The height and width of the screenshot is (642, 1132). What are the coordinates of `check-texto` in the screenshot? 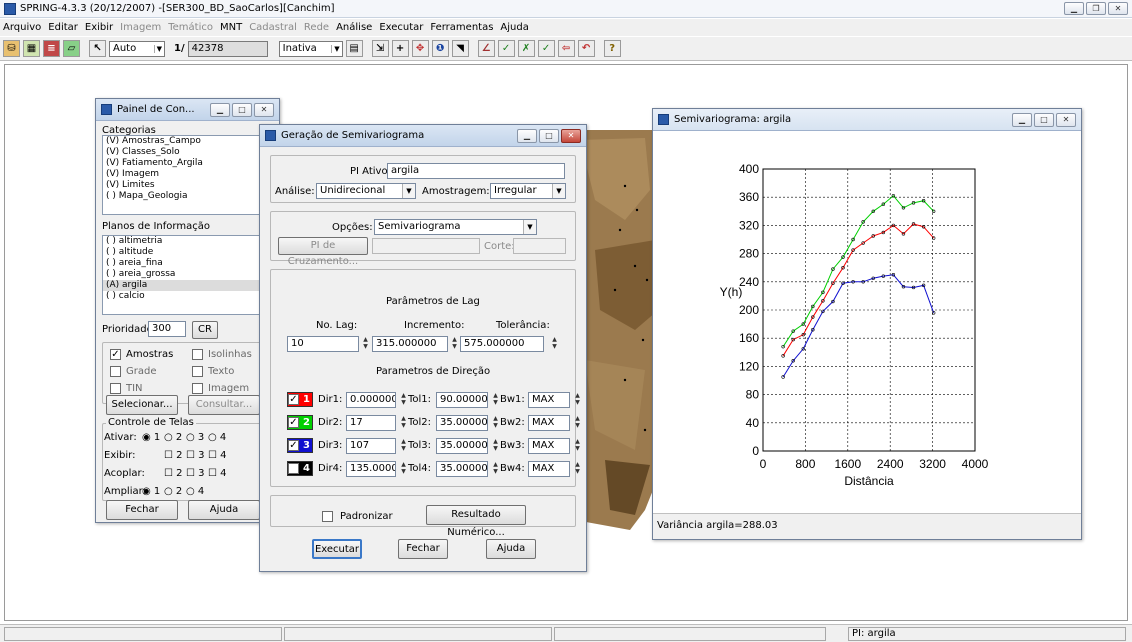 It's located at (197, 371).